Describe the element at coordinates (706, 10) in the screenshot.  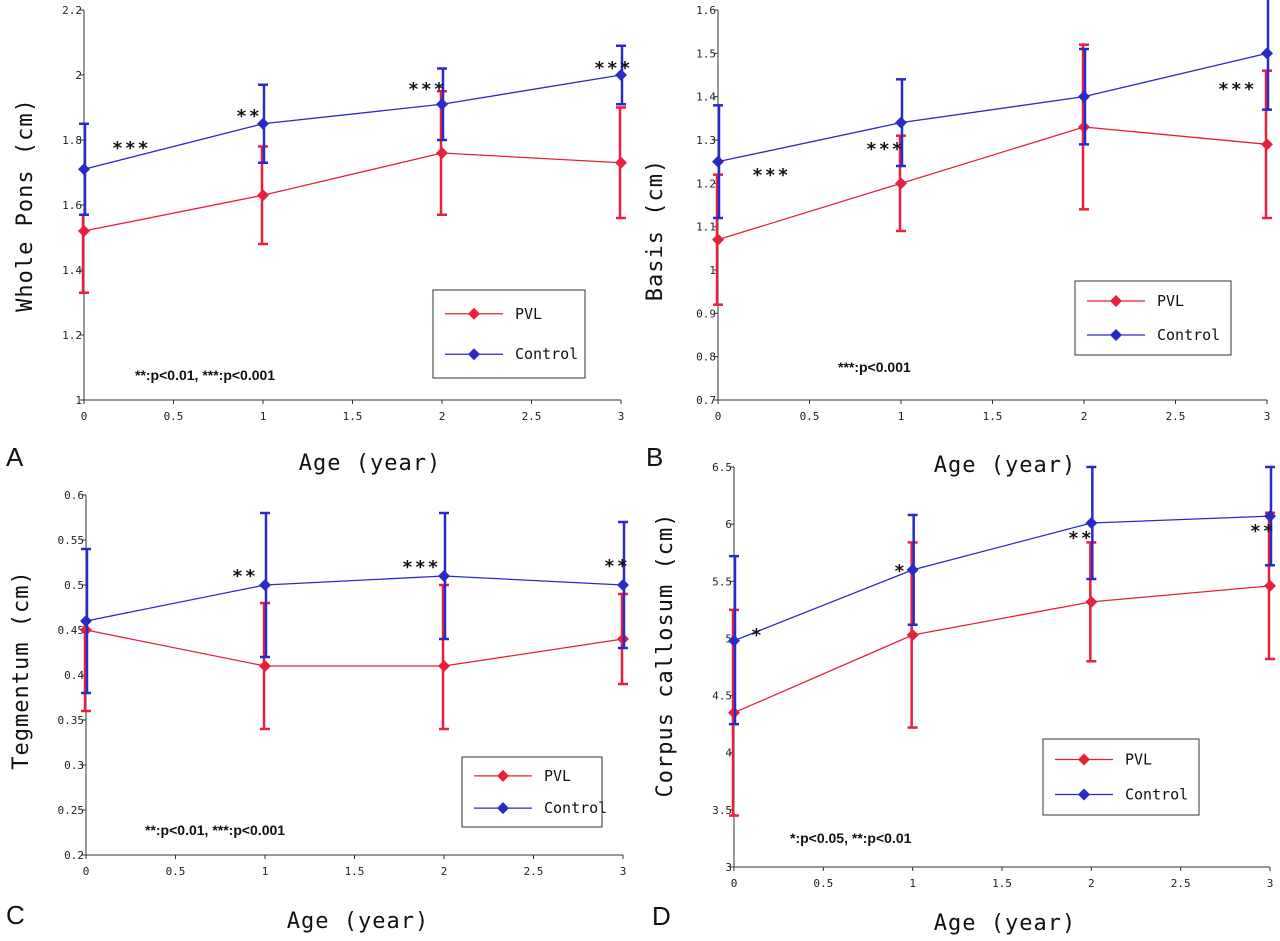
I see `y-tick-label: 1.6` at that location.